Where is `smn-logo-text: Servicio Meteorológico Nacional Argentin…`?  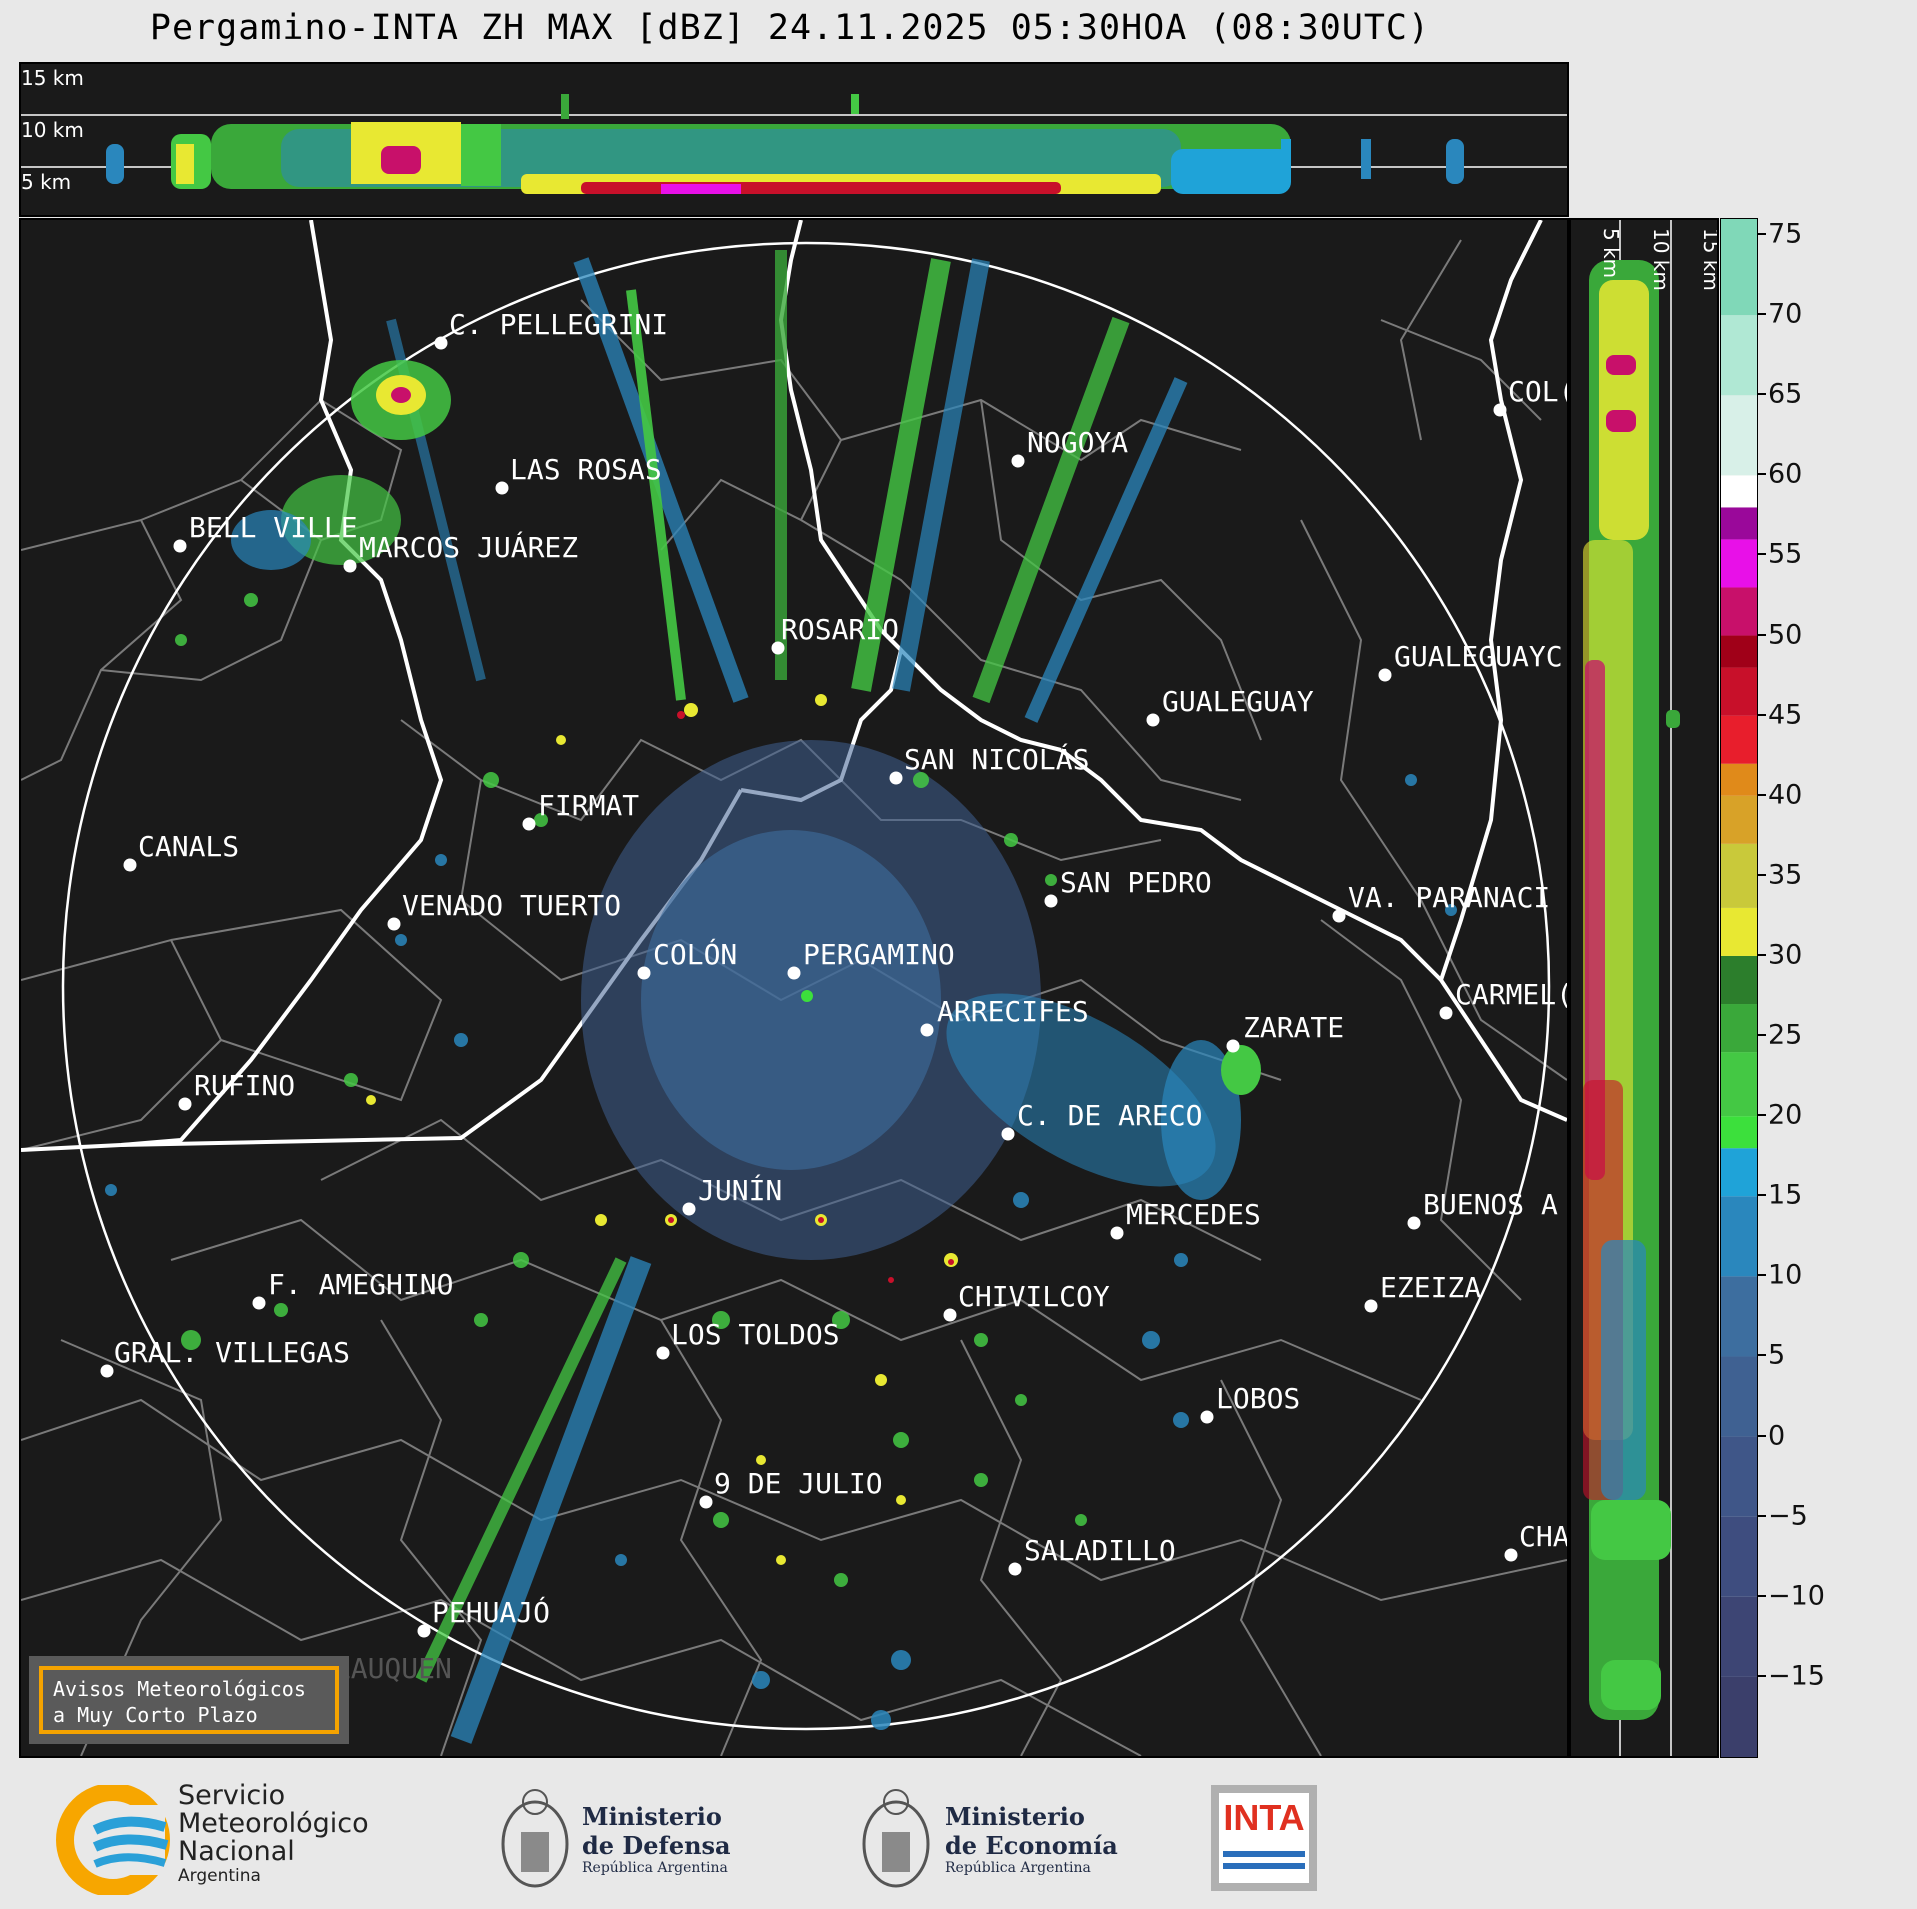
smn-logo-text: Servicio Meteorológico Nacional Argentin… is located at coordinates (273, 1833).